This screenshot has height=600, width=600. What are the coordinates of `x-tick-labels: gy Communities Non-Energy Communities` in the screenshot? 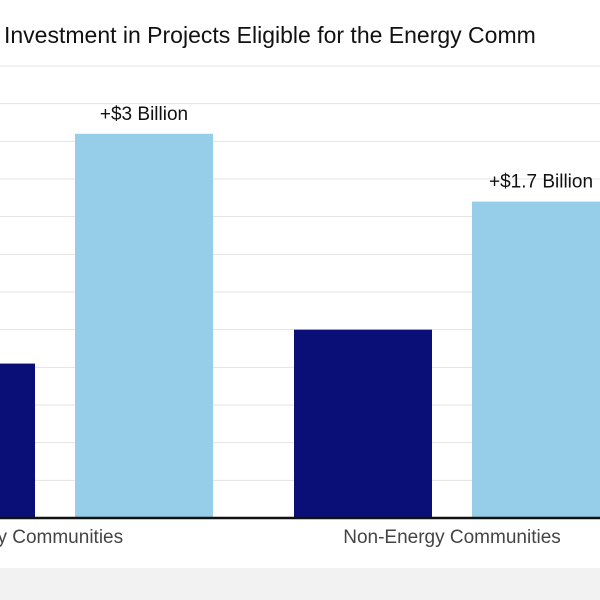 It's located at (280, 537).